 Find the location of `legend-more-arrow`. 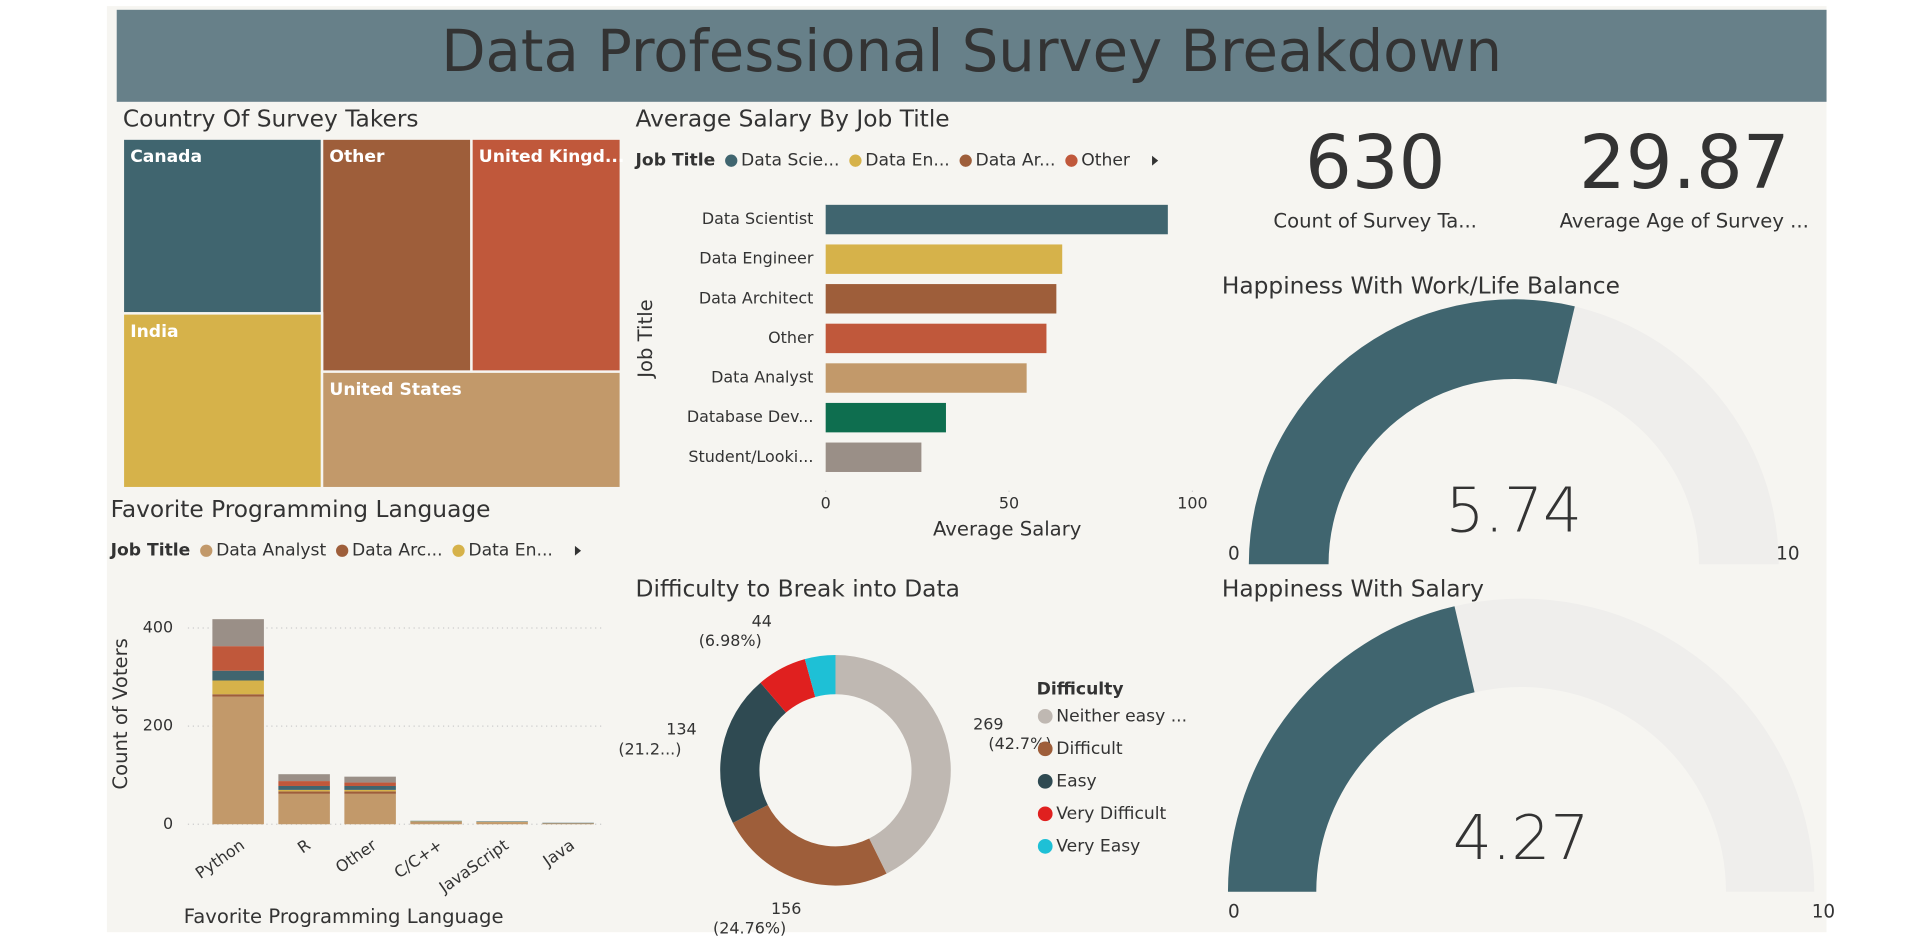

legend-more-arrow is located at coordinates (1155, 160).